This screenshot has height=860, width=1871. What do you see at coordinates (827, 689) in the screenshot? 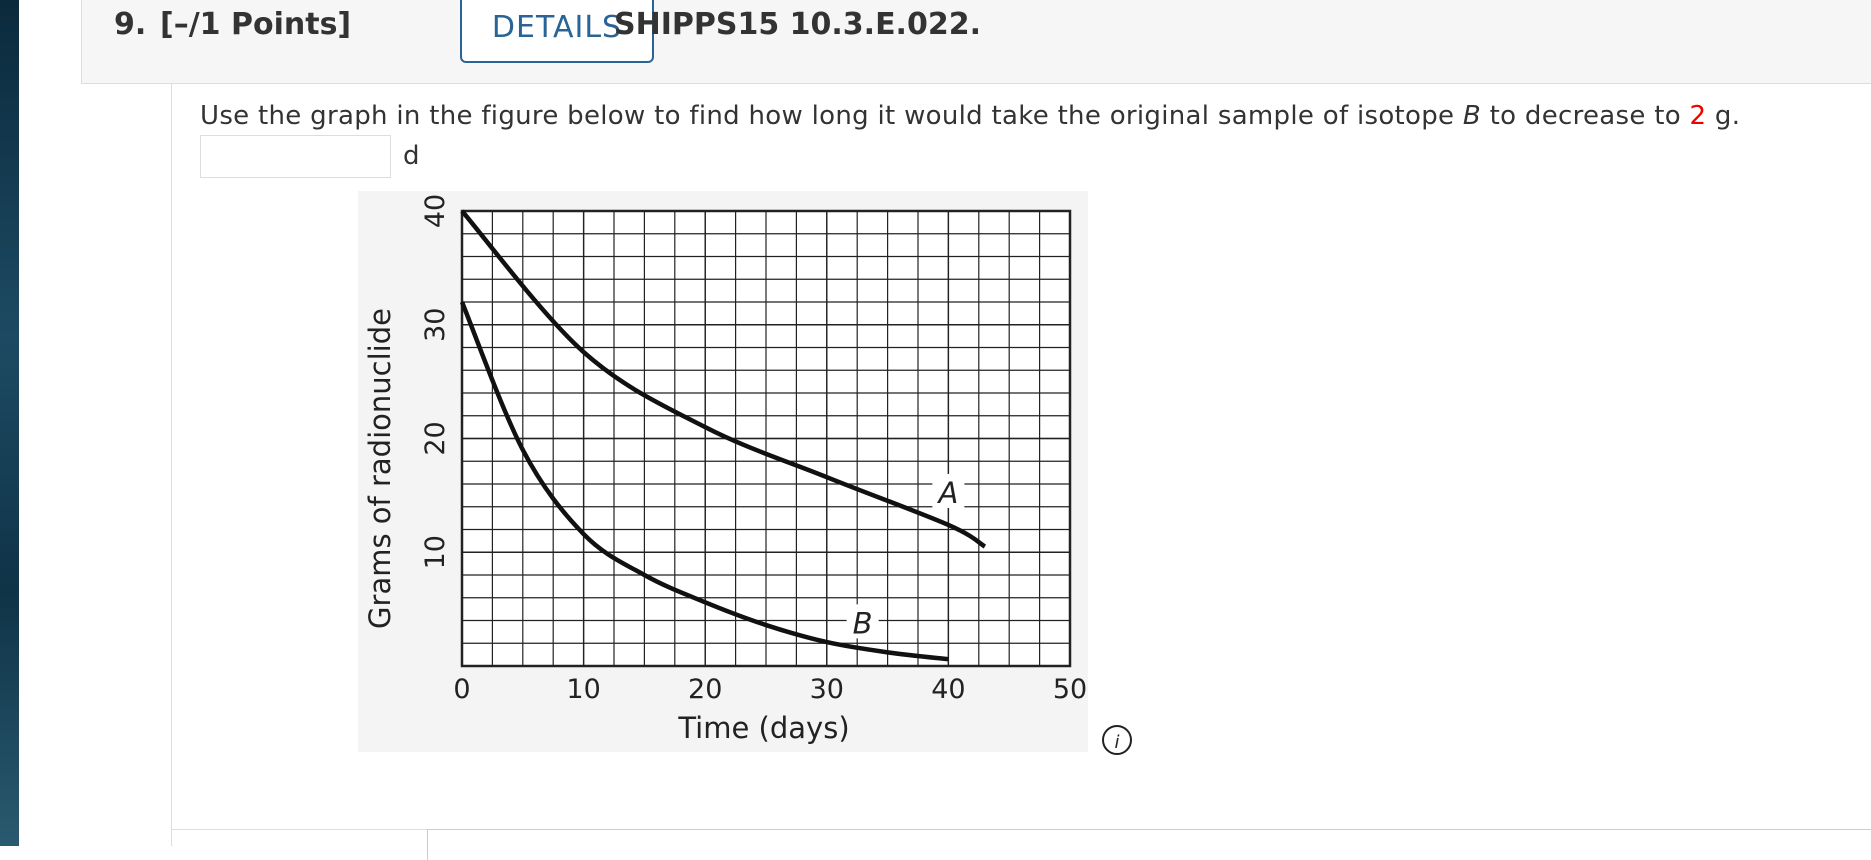
I see `x-tick-label: 30` at bounding box center [827, 689].